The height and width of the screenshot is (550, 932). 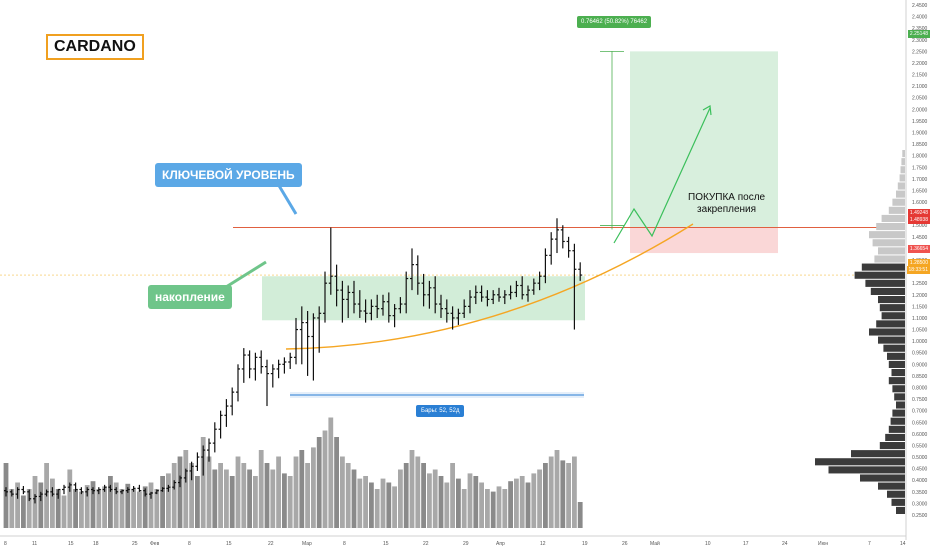 I want to click on x-tick-label: 8, so click(x=344, y=544).